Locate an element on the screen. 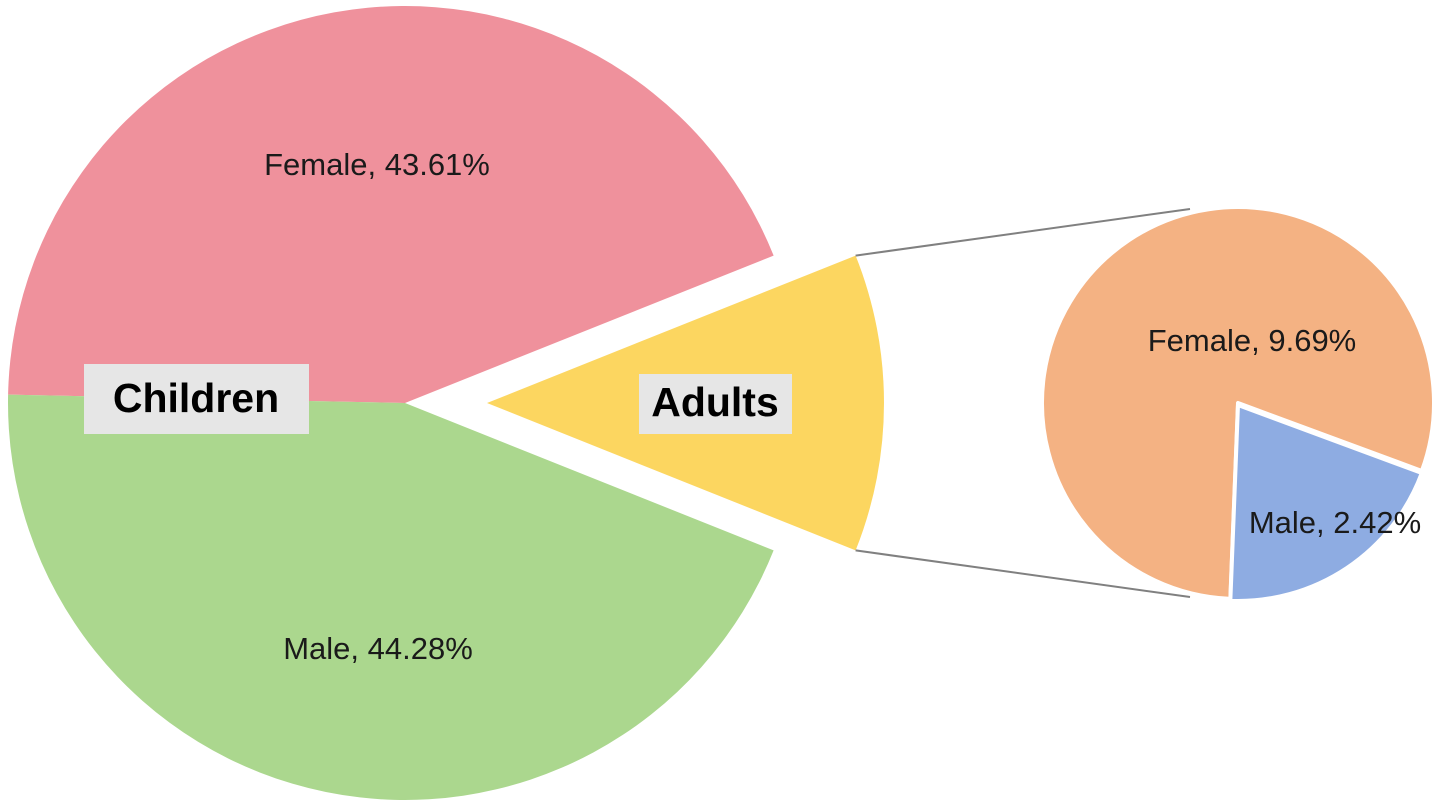 This screenshot has width=1441, height=807. slice-adults-female is located at coordinates (1238, 403).